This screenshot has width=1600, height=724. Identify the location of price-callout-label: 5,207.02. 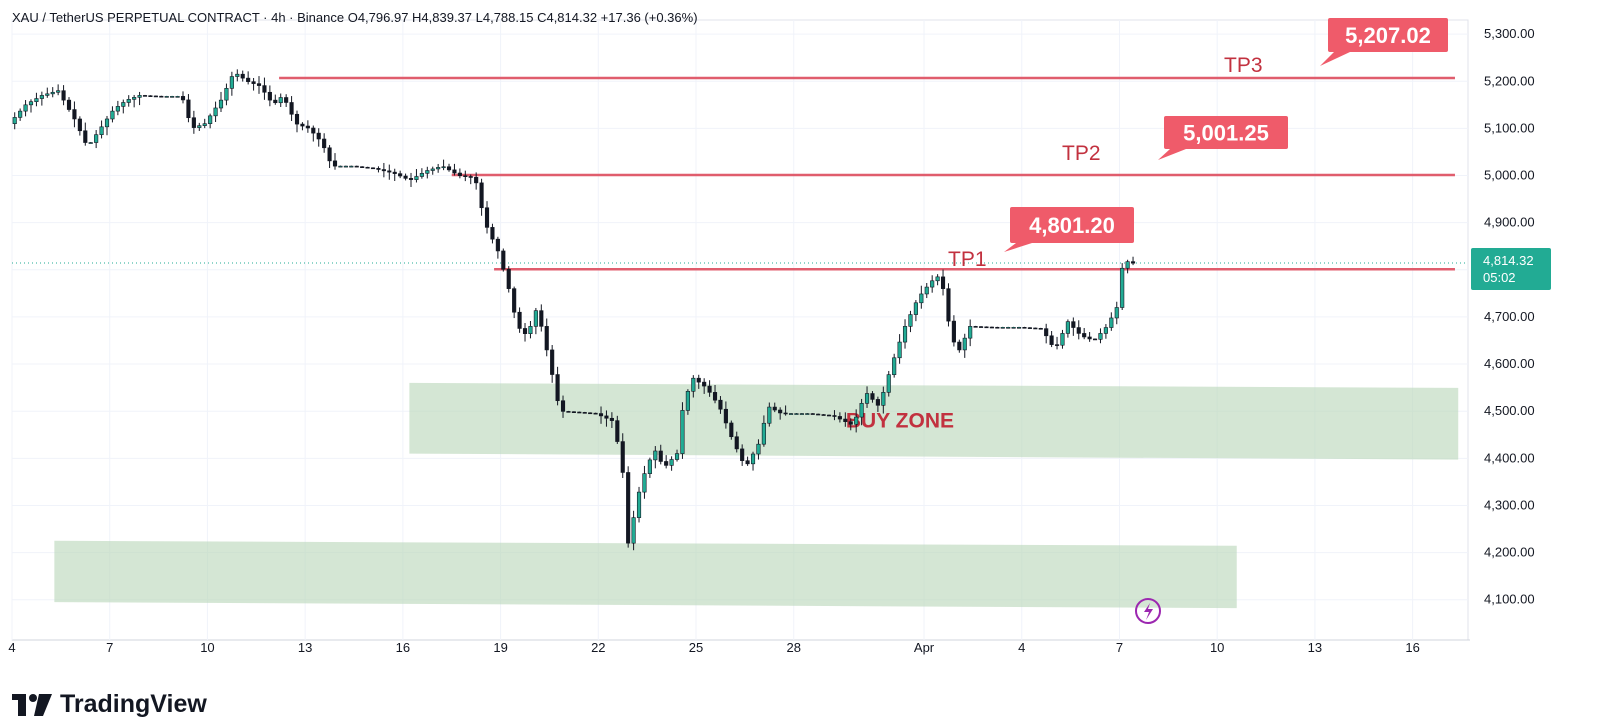
(1388, 35).